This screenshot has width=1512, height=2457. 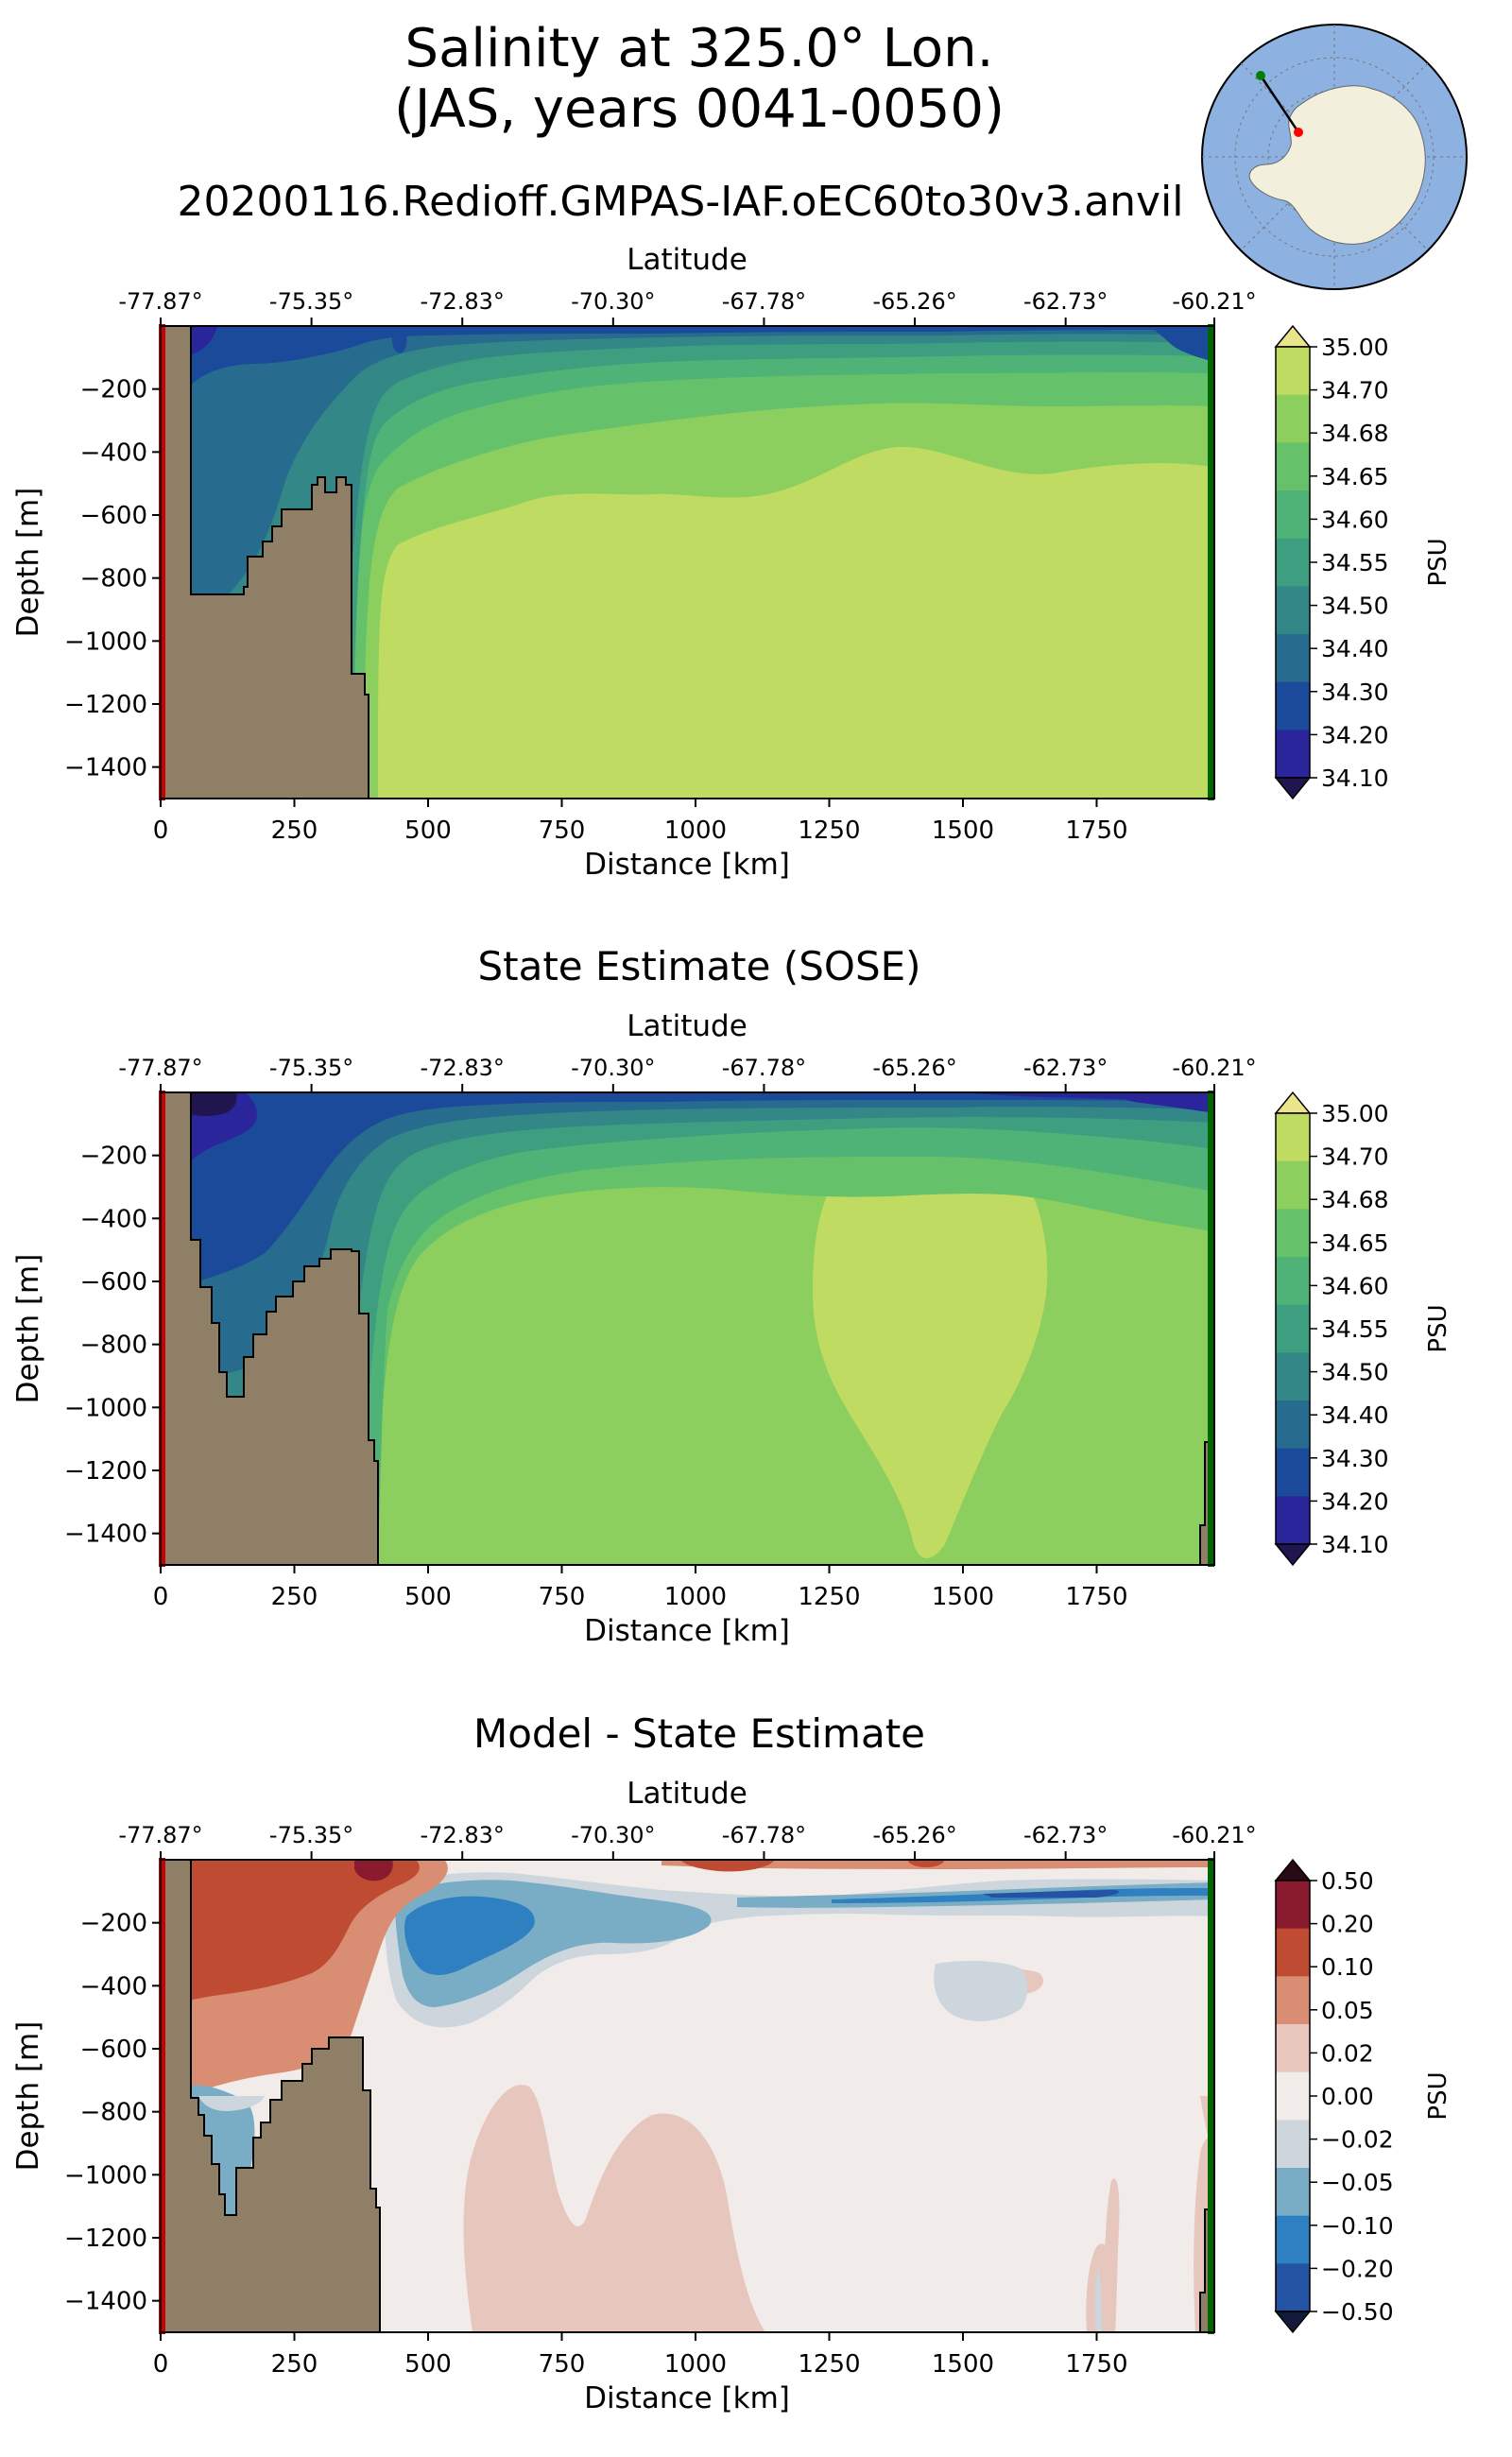 What do you see at coordinates (113, 1924) in the screenshot?
I see `y-tick-label: −200` at bounding box center [113, 1924].